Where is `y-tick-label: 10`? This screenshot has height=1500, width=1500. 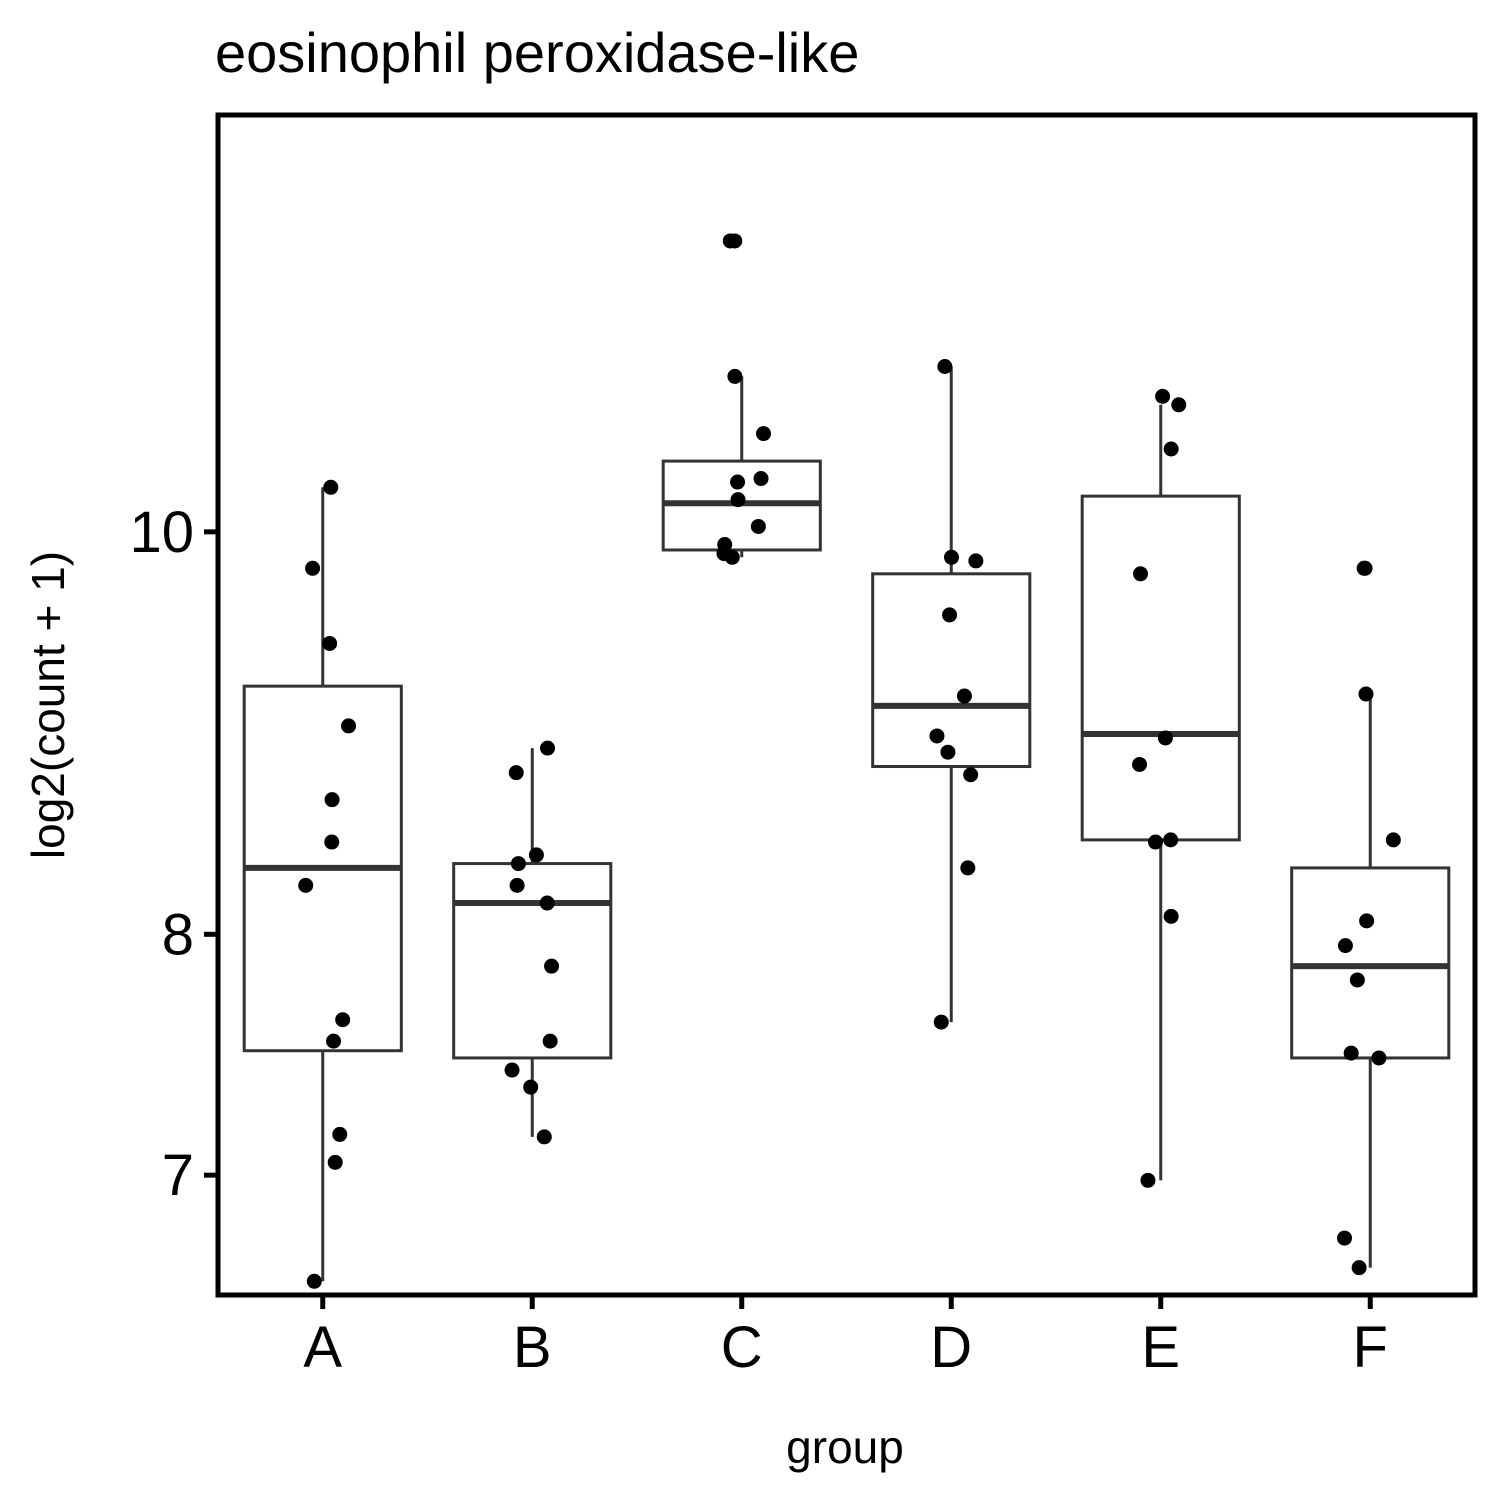 y-tick-label: 10 is located at coordinates (161, 532).